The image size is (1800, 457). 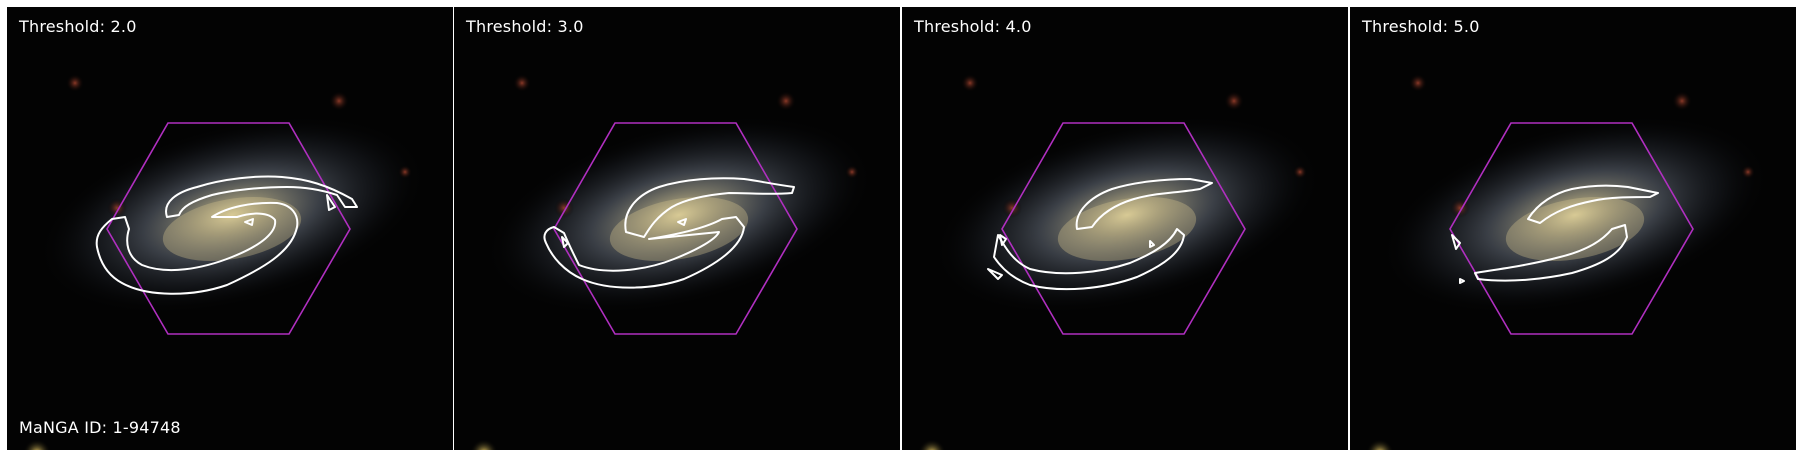 I want to click on threshold-label: Threshold: 2.0, so click(x=78, y=26).